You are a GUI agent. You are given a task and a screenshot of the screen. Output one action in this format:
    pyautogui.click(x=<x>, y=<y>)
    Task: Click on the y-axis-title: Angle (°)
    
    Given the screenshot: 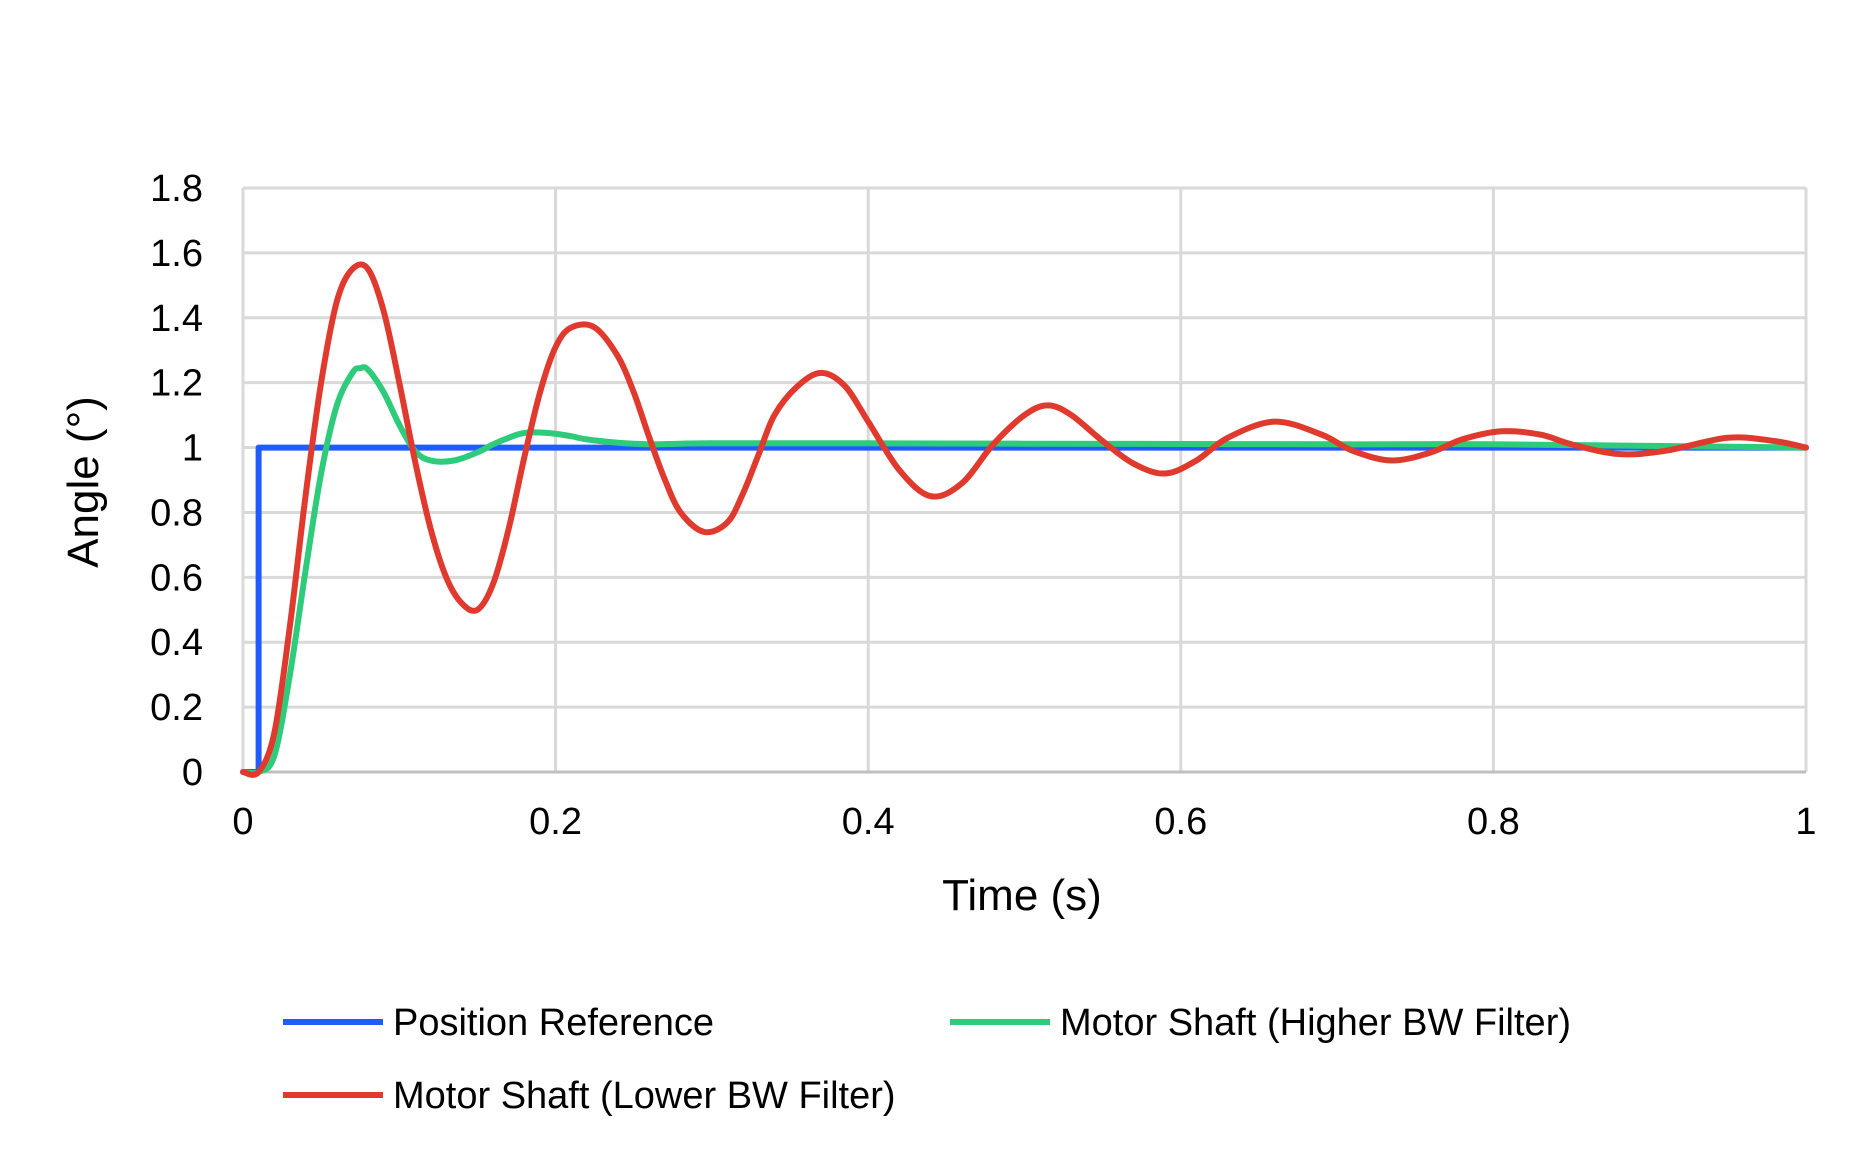 What is the action you would take?
    pyautogui.click(x=83, y=482)
    